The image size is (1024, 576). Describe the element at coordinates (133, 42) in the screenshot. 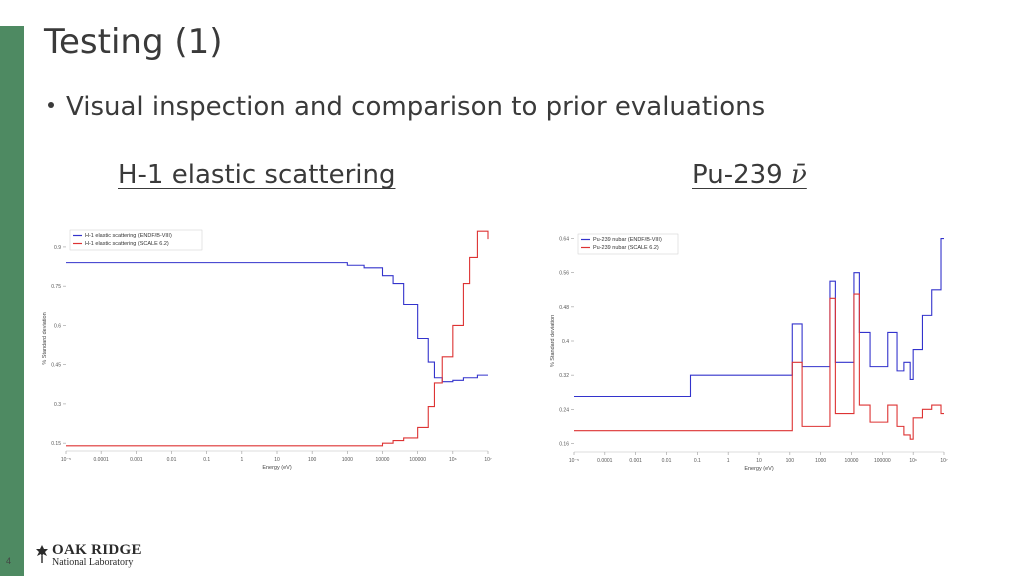

I see `slide-title: Testing (1)` at that location.